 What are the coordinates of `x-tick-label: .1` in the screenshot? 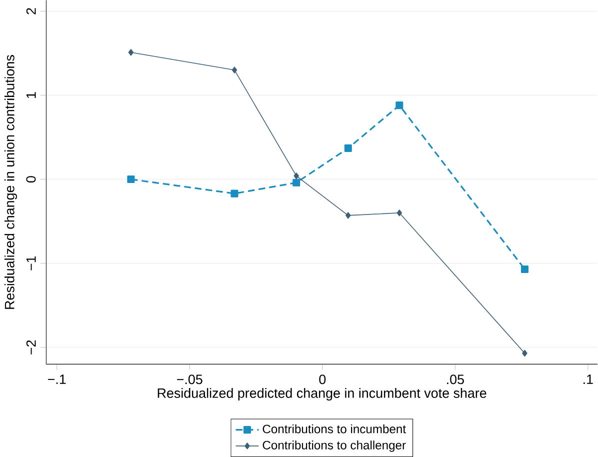 It's located at (588, 379).